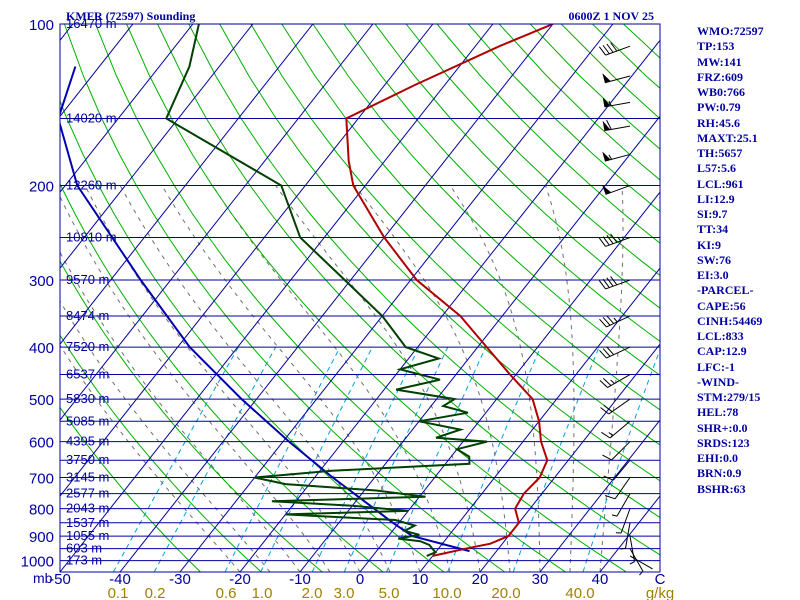 This screenshot has height=600, width=800. Describe the element at coordinates (709, 244) in the screenshot. I see `index-item: KI:9` at that location.